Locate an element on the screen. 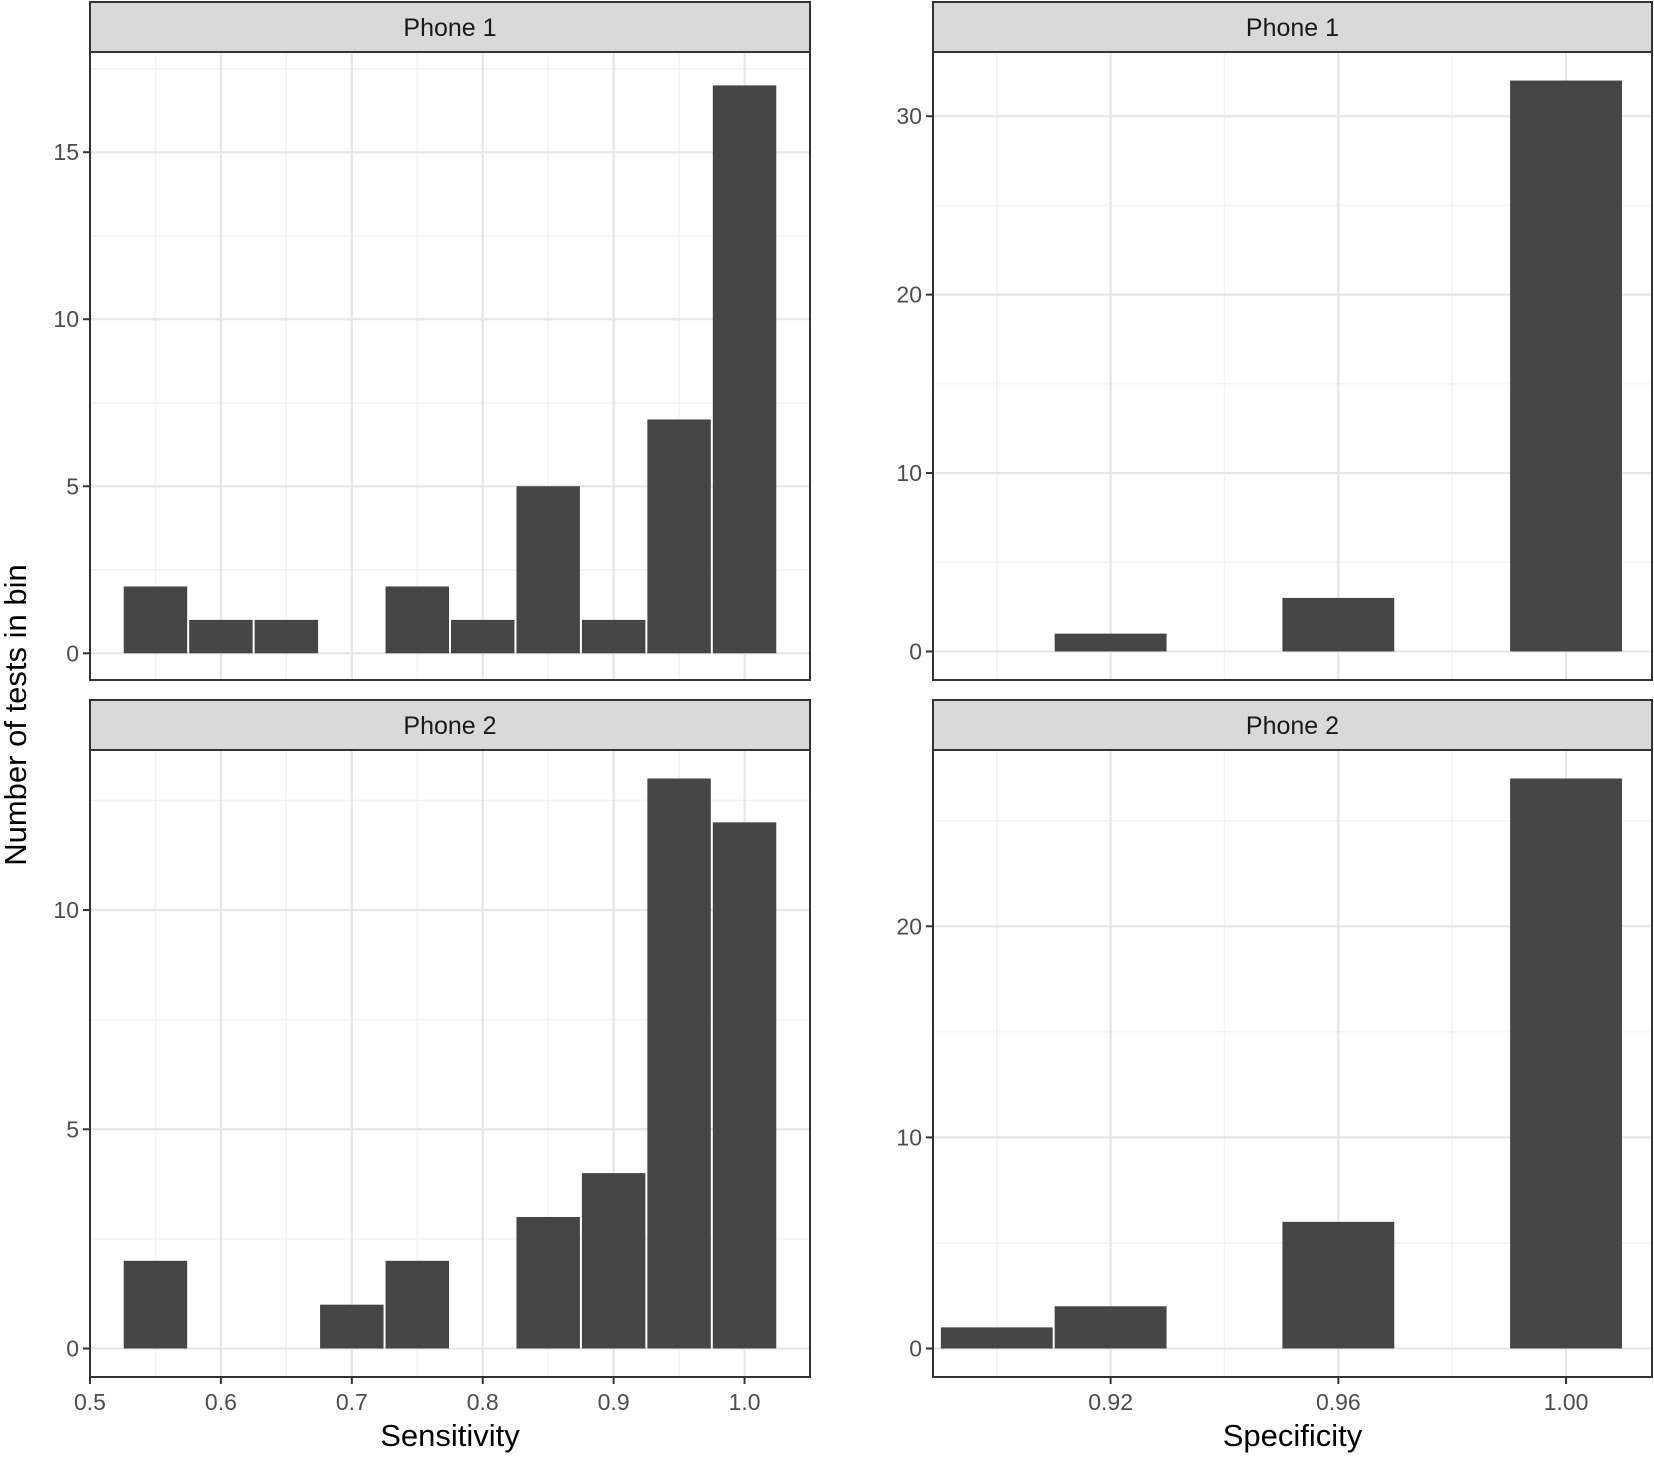  x-axis-title: Sensitivity is located at coordinates (450, 1435).